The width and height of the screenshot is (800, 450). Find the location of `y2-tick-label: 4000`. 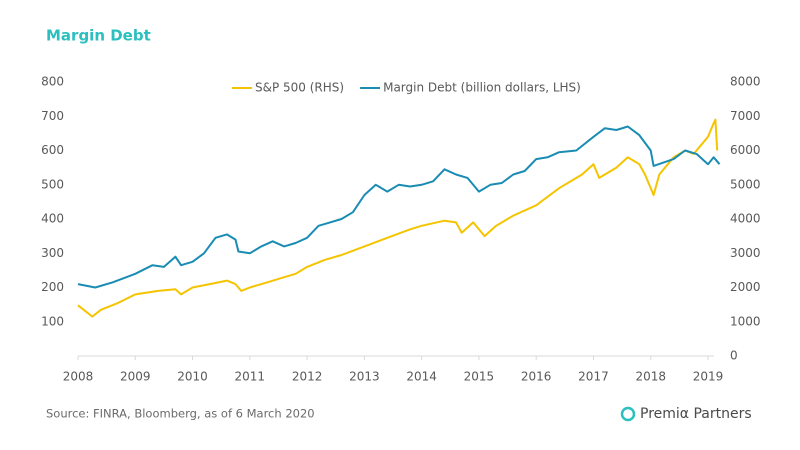

y2-tick-label: 4000 is located at coordinates (745, 219).